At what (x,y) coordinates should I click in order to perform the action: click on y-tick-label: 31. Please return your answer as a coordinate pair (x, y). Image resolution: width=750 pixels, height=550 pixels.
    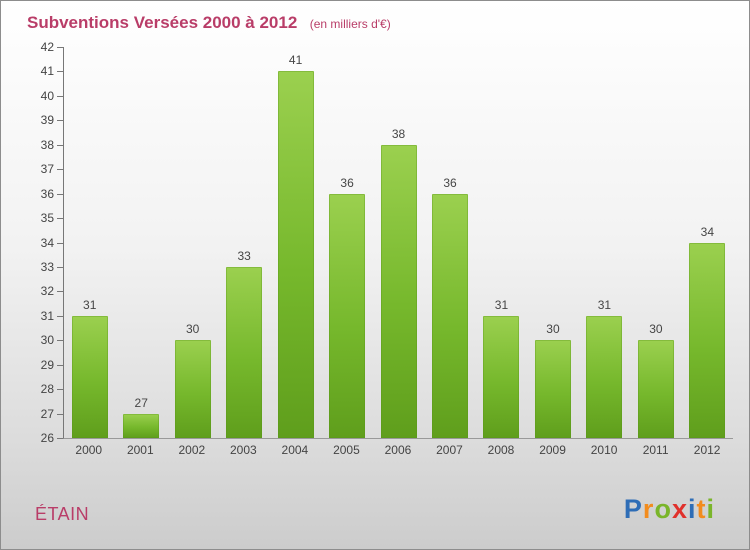
    Looking at the image, I should click on (47, 315).